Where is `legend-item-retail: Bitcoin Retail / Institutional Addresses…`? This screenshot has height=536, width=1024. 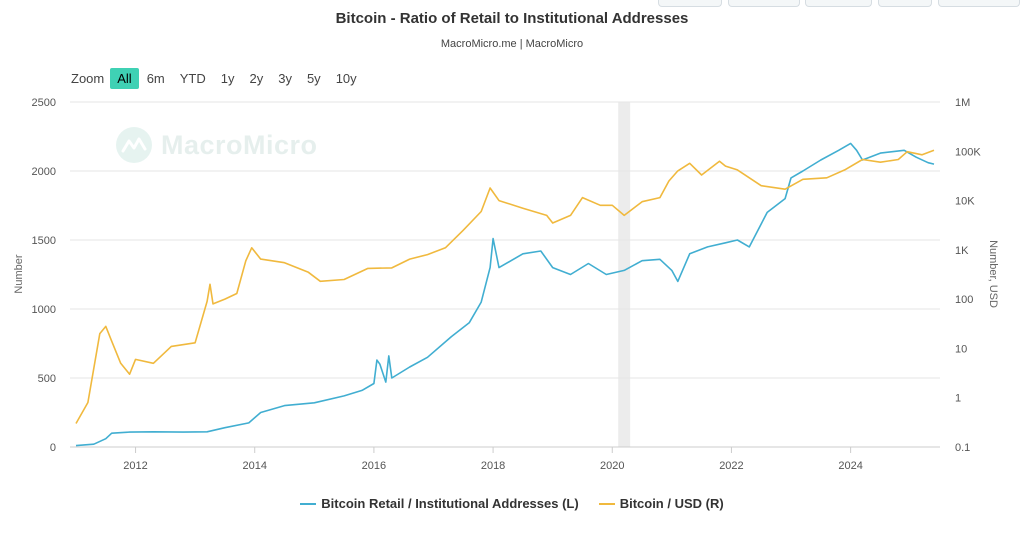
legend-item-retail: Bitcoin Retail / Institutional Addresses… is located at coordinates (439, 503).